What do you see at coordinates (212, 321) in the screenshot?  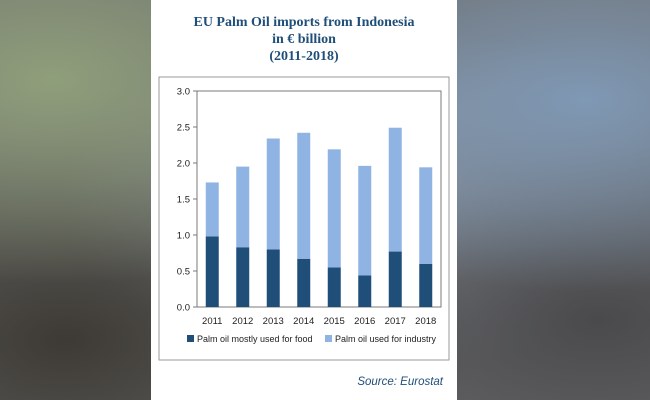 I see `x-tick-label: 2011` at bounding box center [212, 321].